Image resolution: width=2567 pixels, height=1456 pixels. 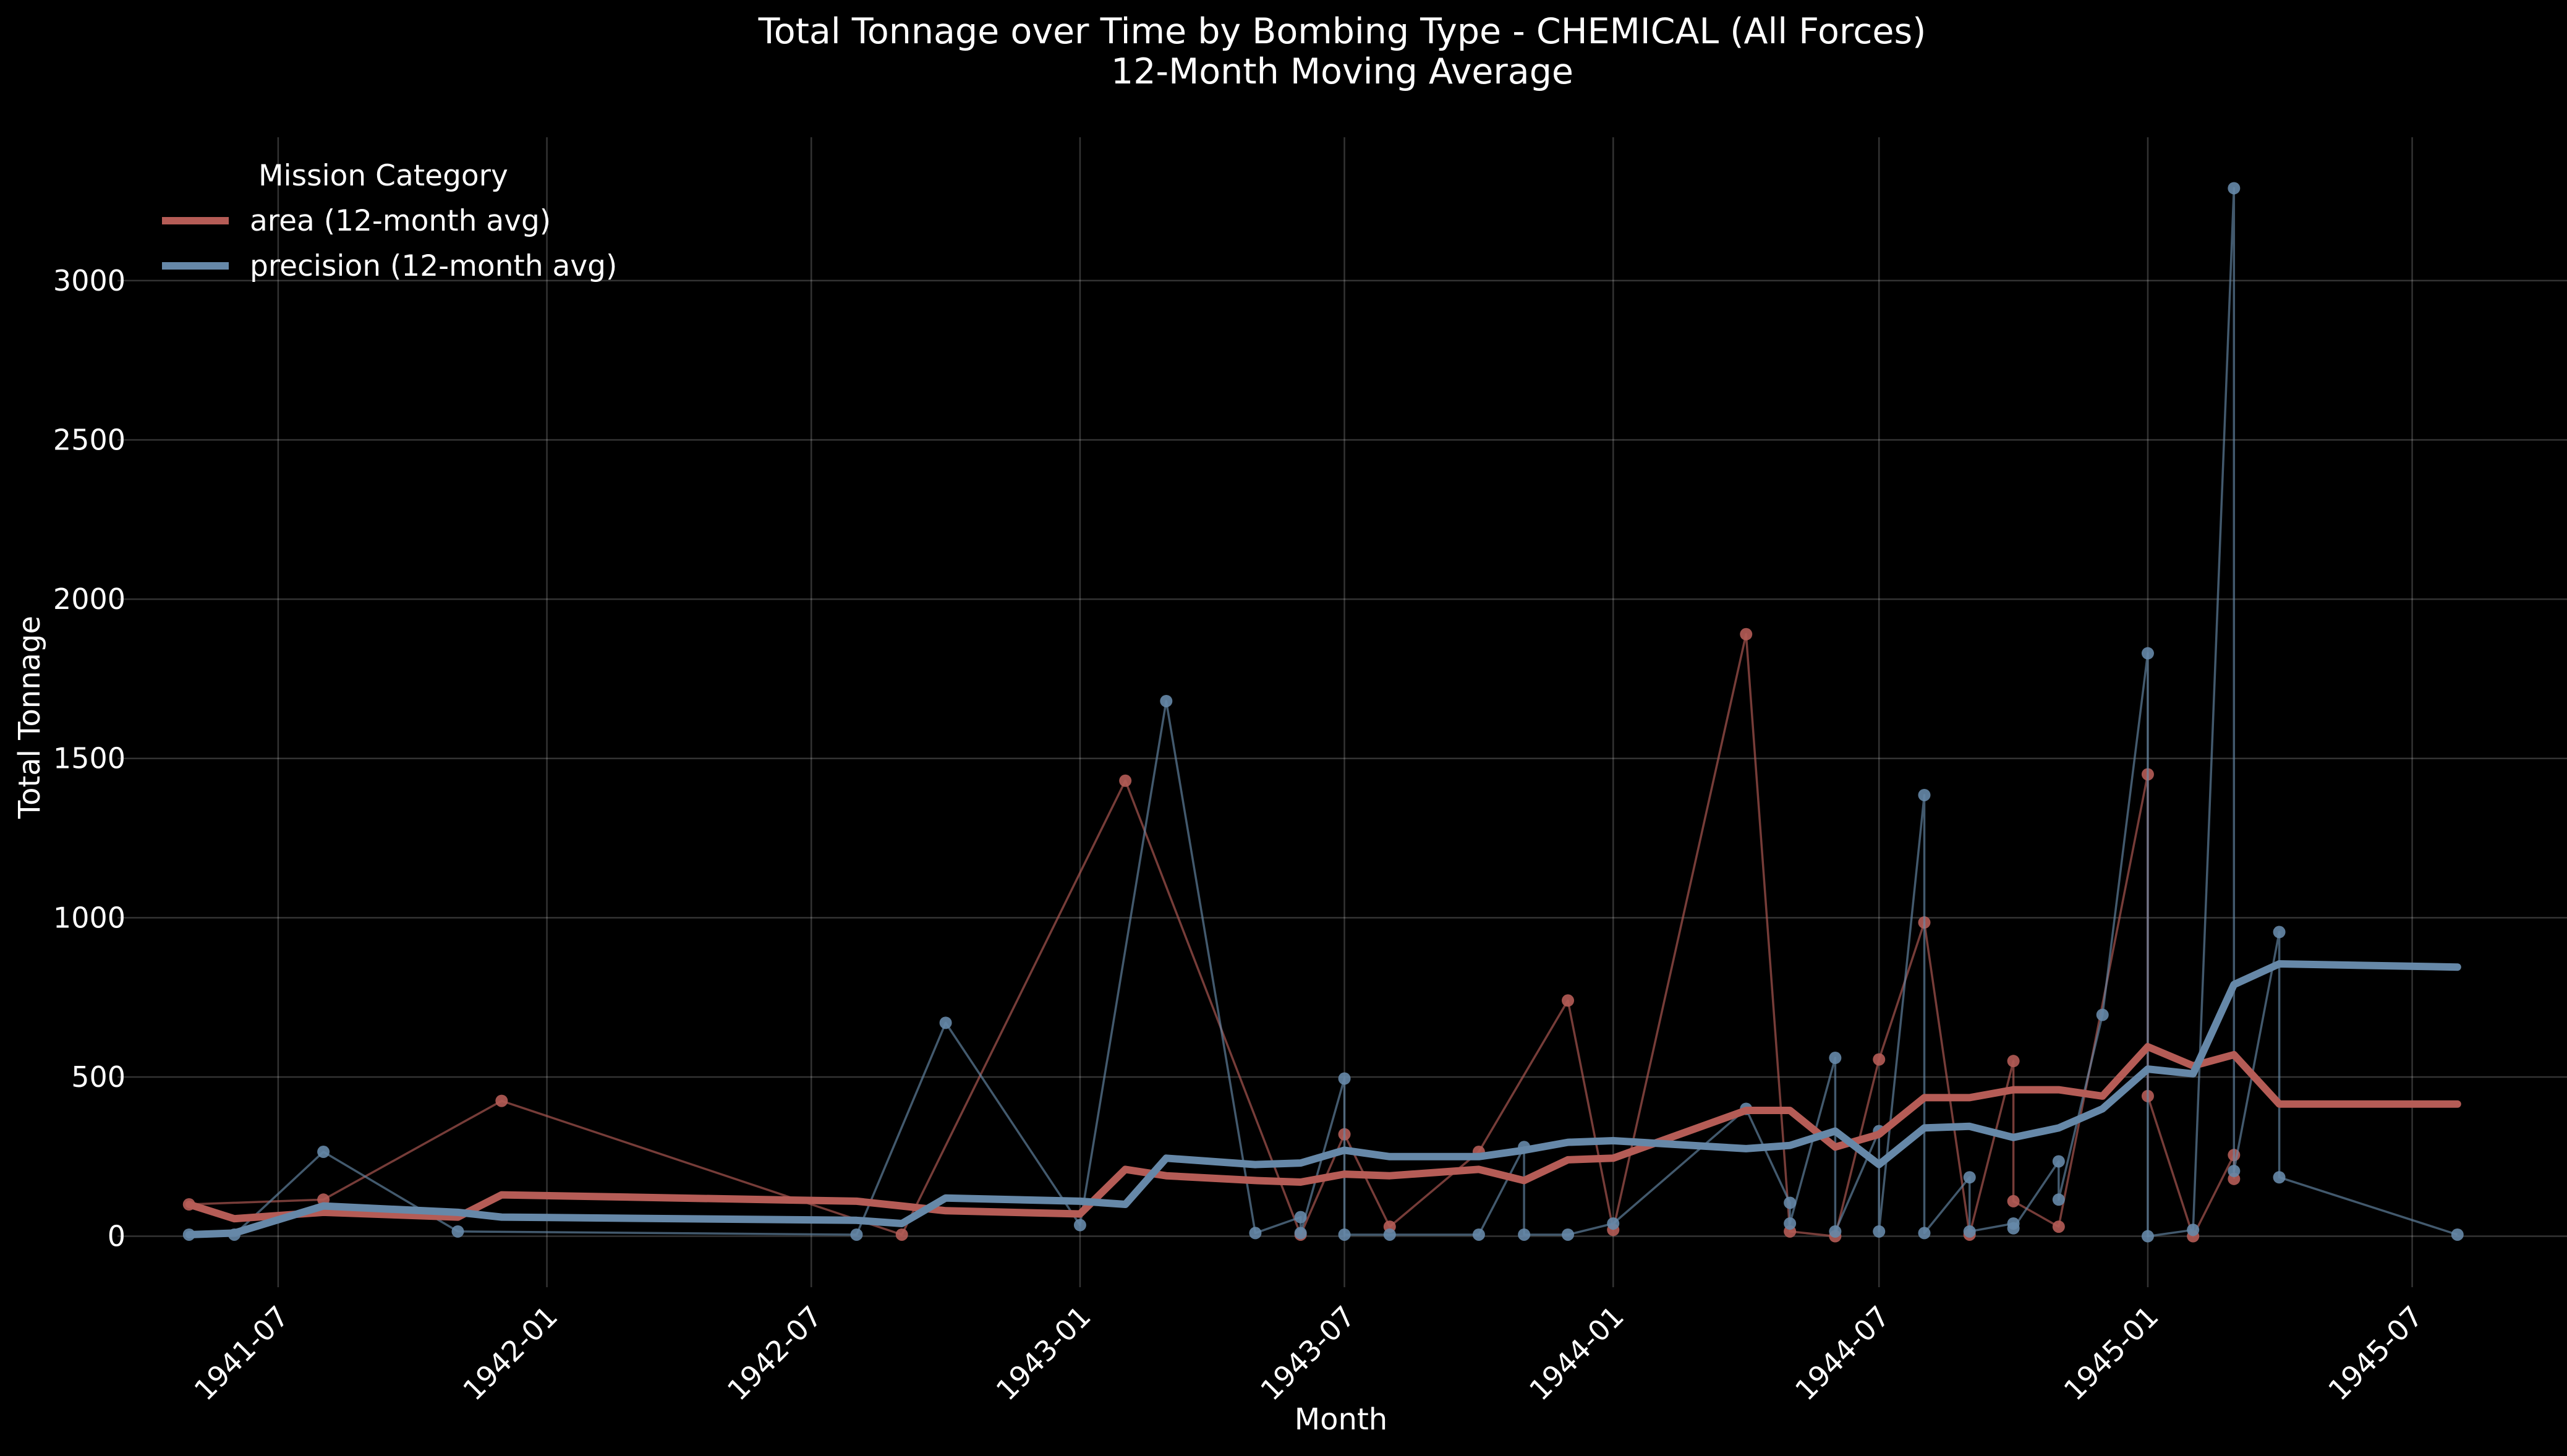 What do you see at coordinates (383, 176) in the screenshot?
I see `legend-title: Mission Category` at bounding box center [383, 176].